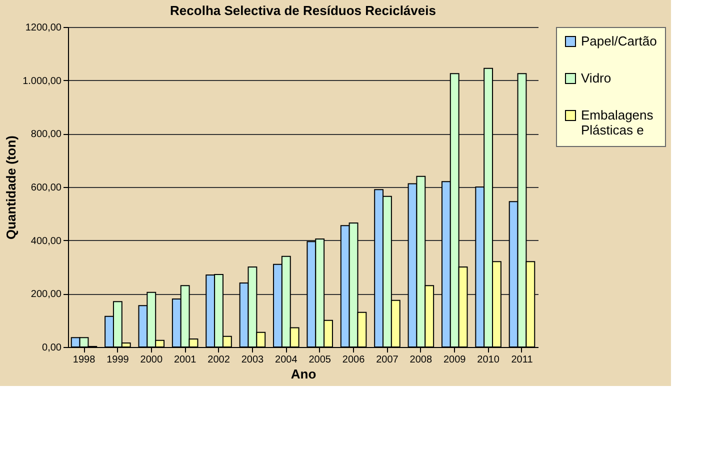 This screenshot has width=701, height=461. I want to click on y-tick-label: 400,00, so click(46, 241).